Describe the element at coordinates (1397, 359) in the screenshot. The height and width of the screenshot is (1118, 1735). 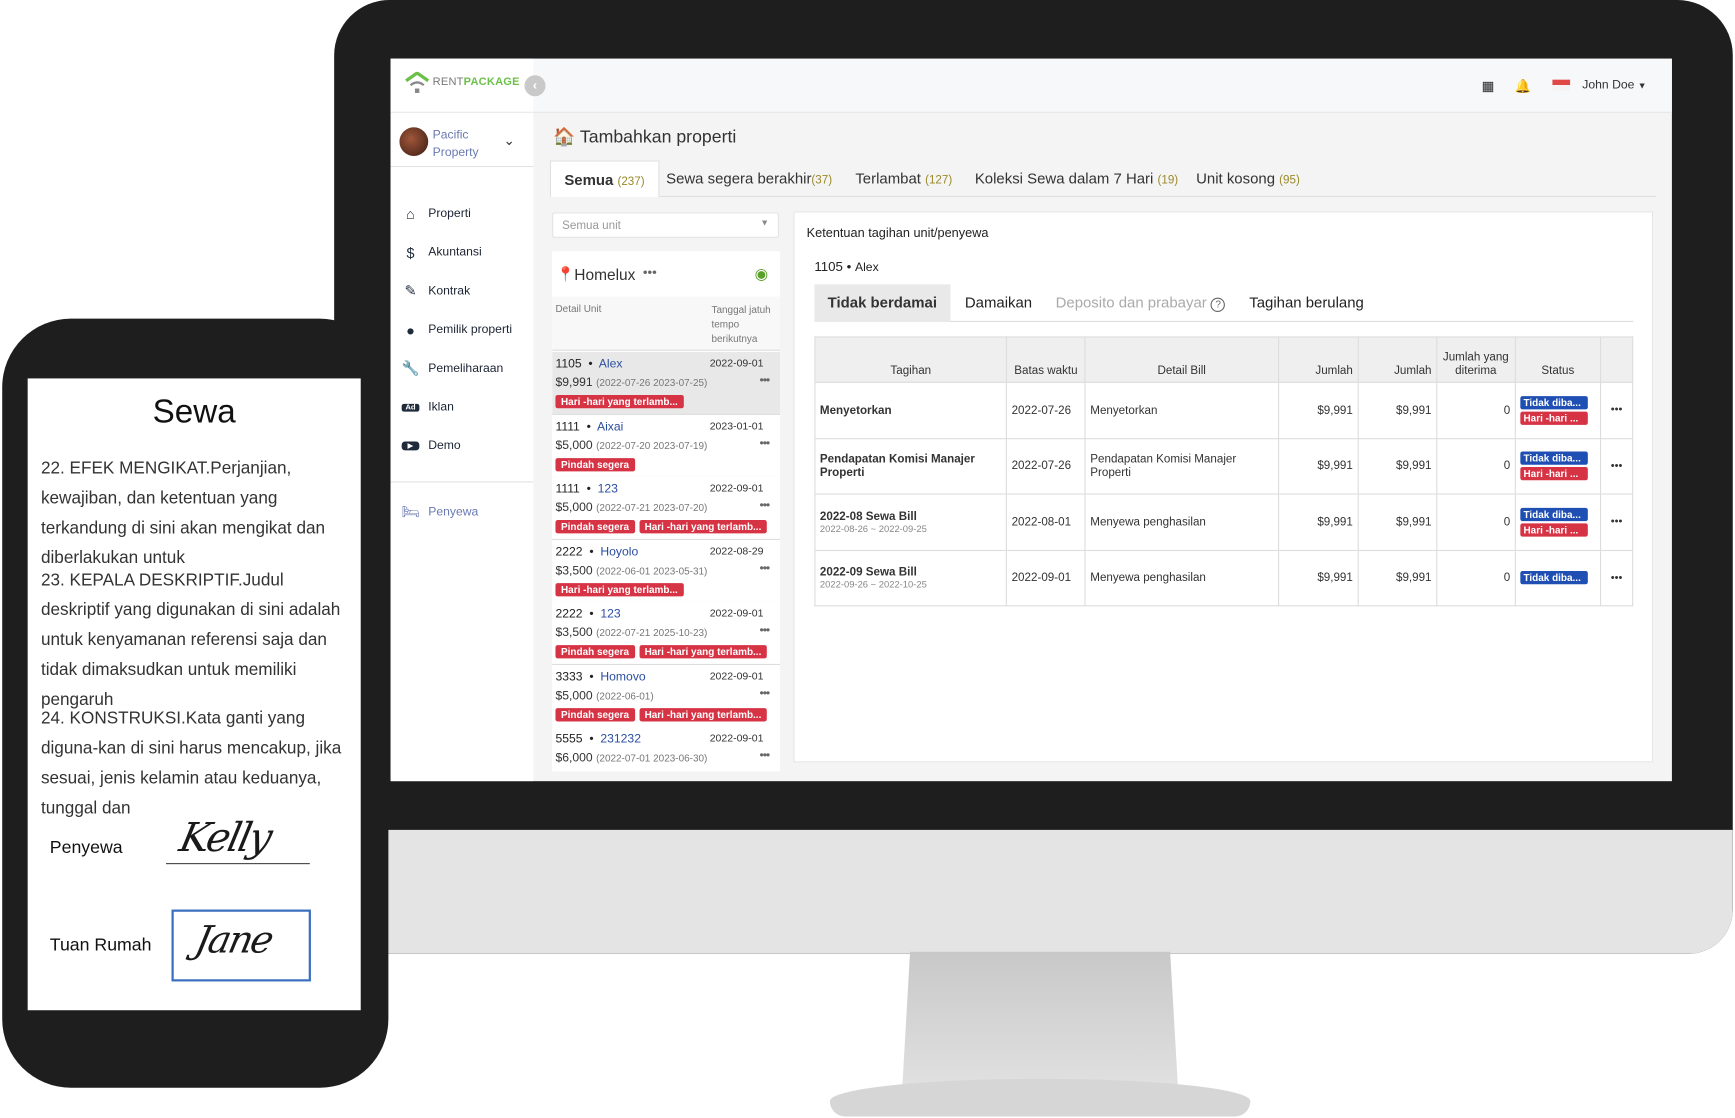
I see `col-jumlah-2: Jumlah` at that location.